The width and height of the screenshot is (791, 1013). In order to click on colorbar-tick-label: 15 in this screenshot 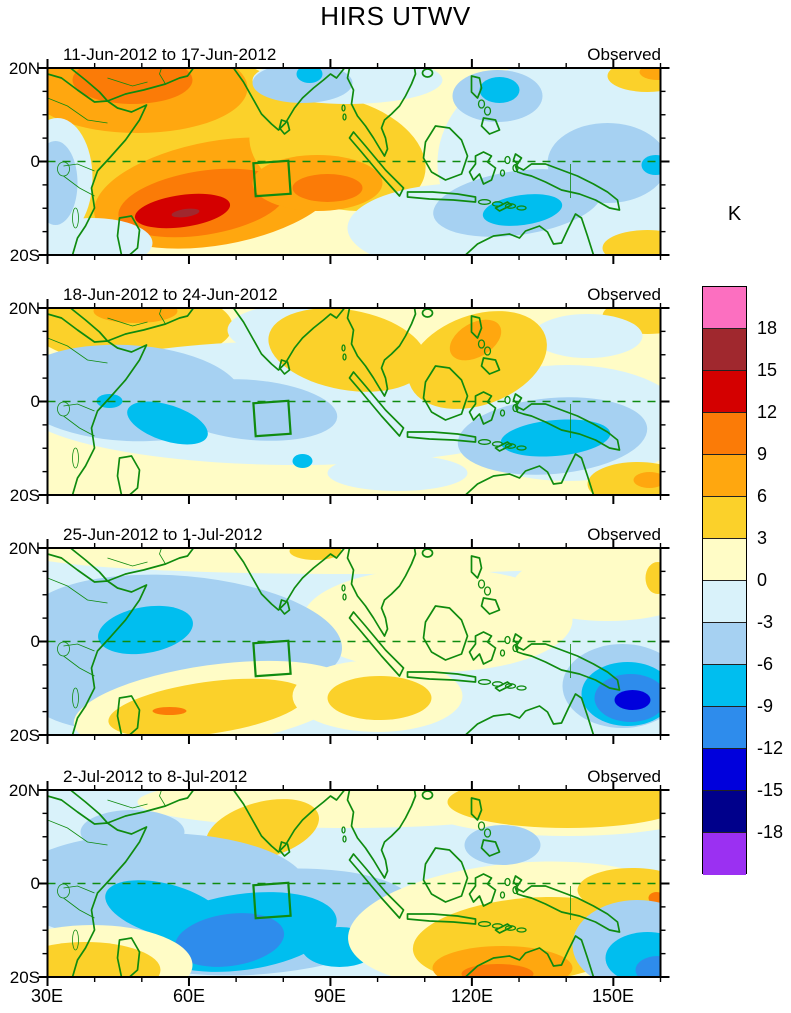, I will do `click(767, 370)`.